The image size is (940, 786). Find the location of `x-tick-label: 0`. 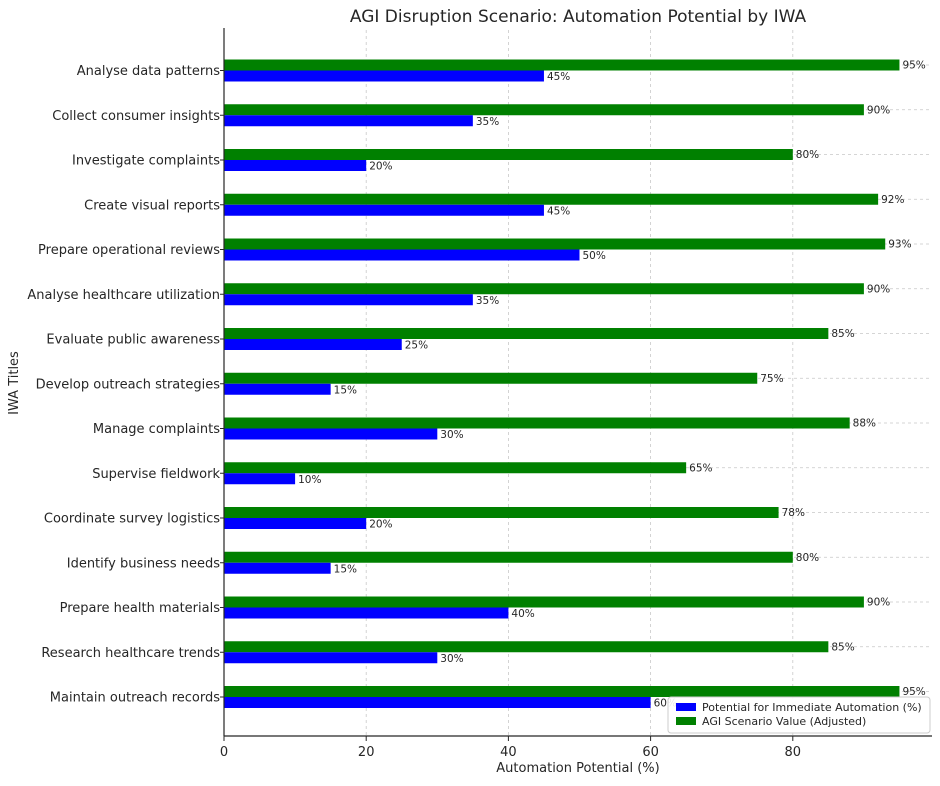

x-tick-label: 0 is located at coordinates (224, 752).